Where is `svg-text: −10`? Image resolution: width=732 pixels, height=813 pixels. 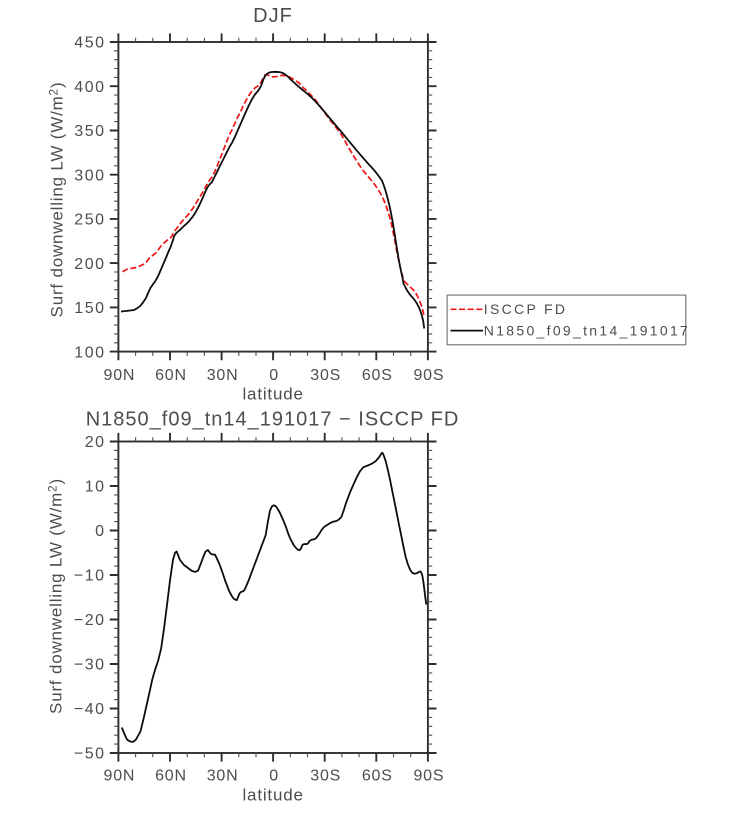
svg-text: −10 is located at coordinates (90, 576).